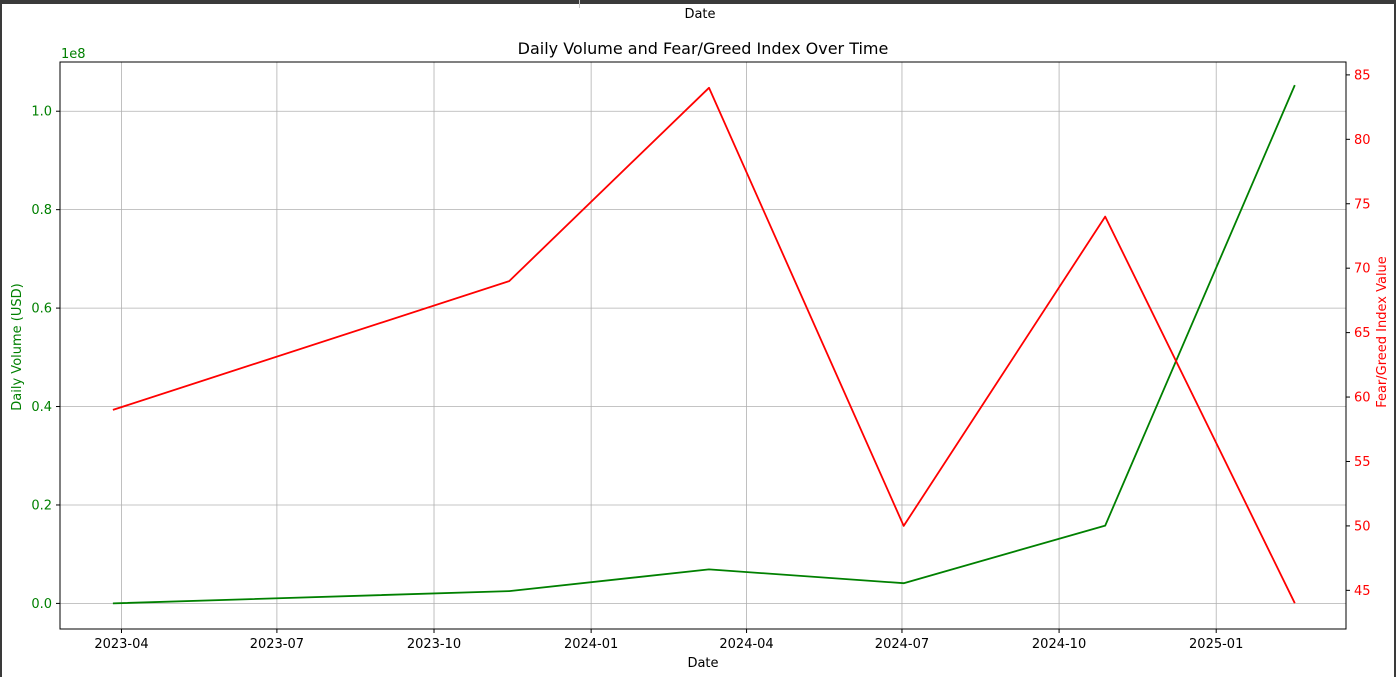 The image size is (1396, 677). What do you see at coordinates (700, 14) in the screenshot?
I see `top-axis-label: Date` at bounding box center [700, 14].